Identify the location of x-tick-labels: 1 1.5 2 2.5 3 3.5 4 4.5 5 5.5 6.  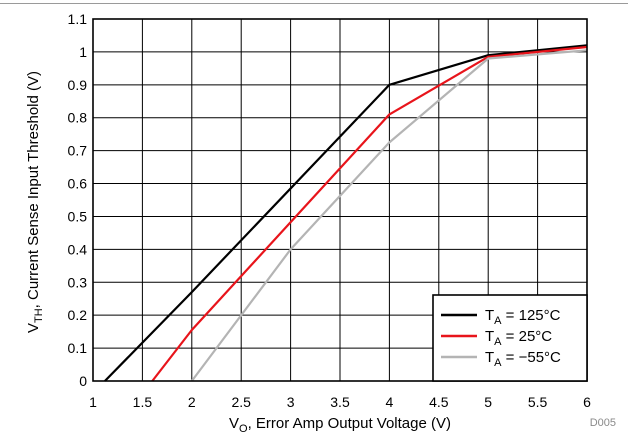
(340, 402).